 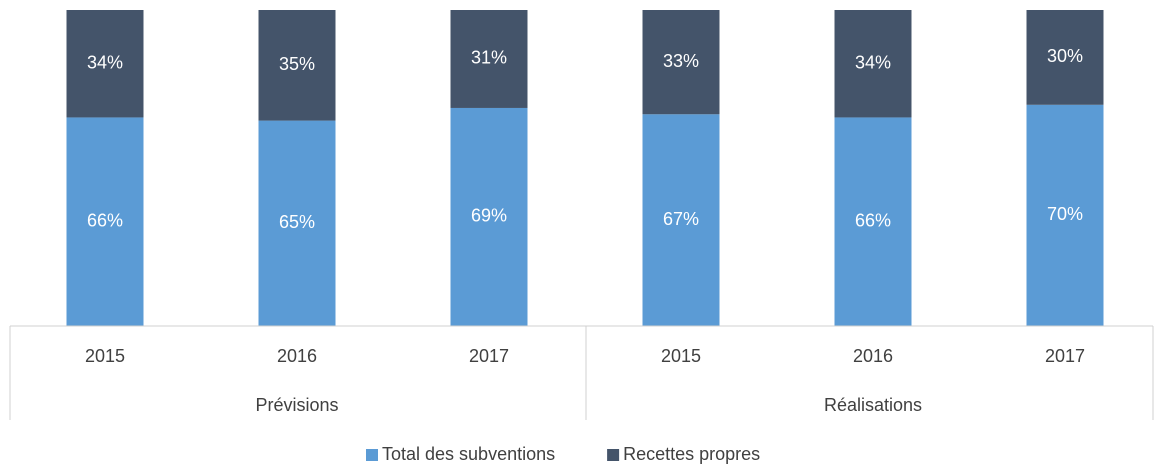 I want to click on group-label: Prévisions, so click(x=296, y=405).